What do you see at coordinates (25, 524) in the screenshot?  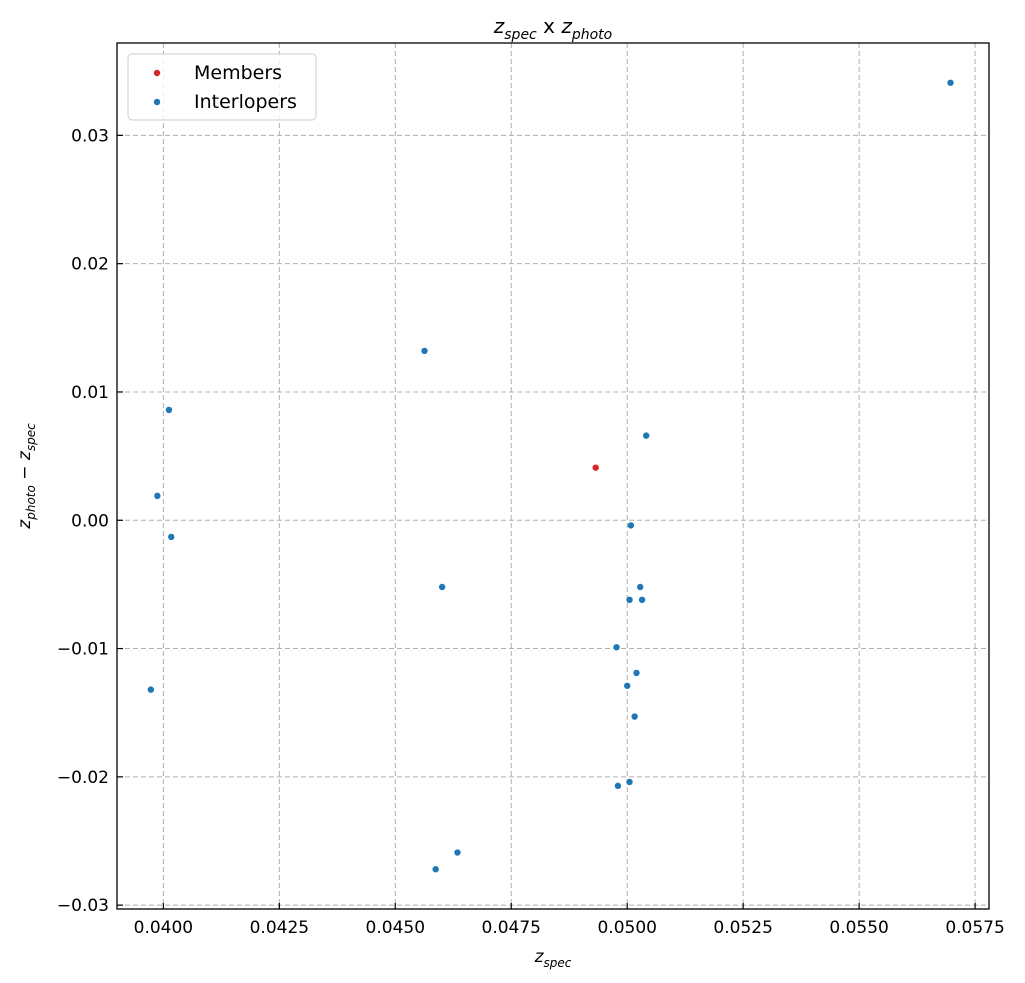 I see `ylabel-base-1: z` at bounding box center [25, 524].